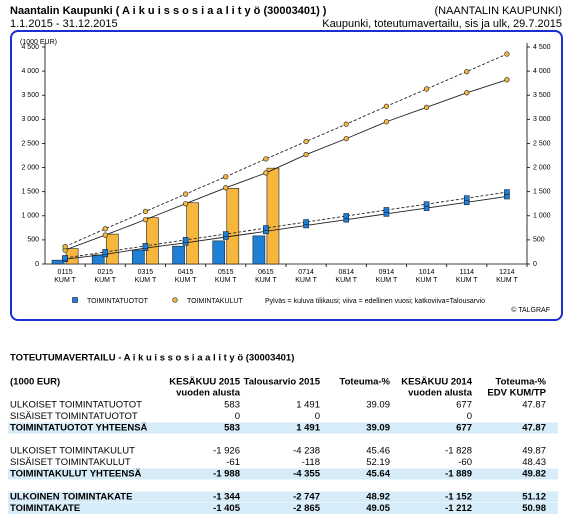  I want to click on y2-tick-label: 0, so click(535, 264).